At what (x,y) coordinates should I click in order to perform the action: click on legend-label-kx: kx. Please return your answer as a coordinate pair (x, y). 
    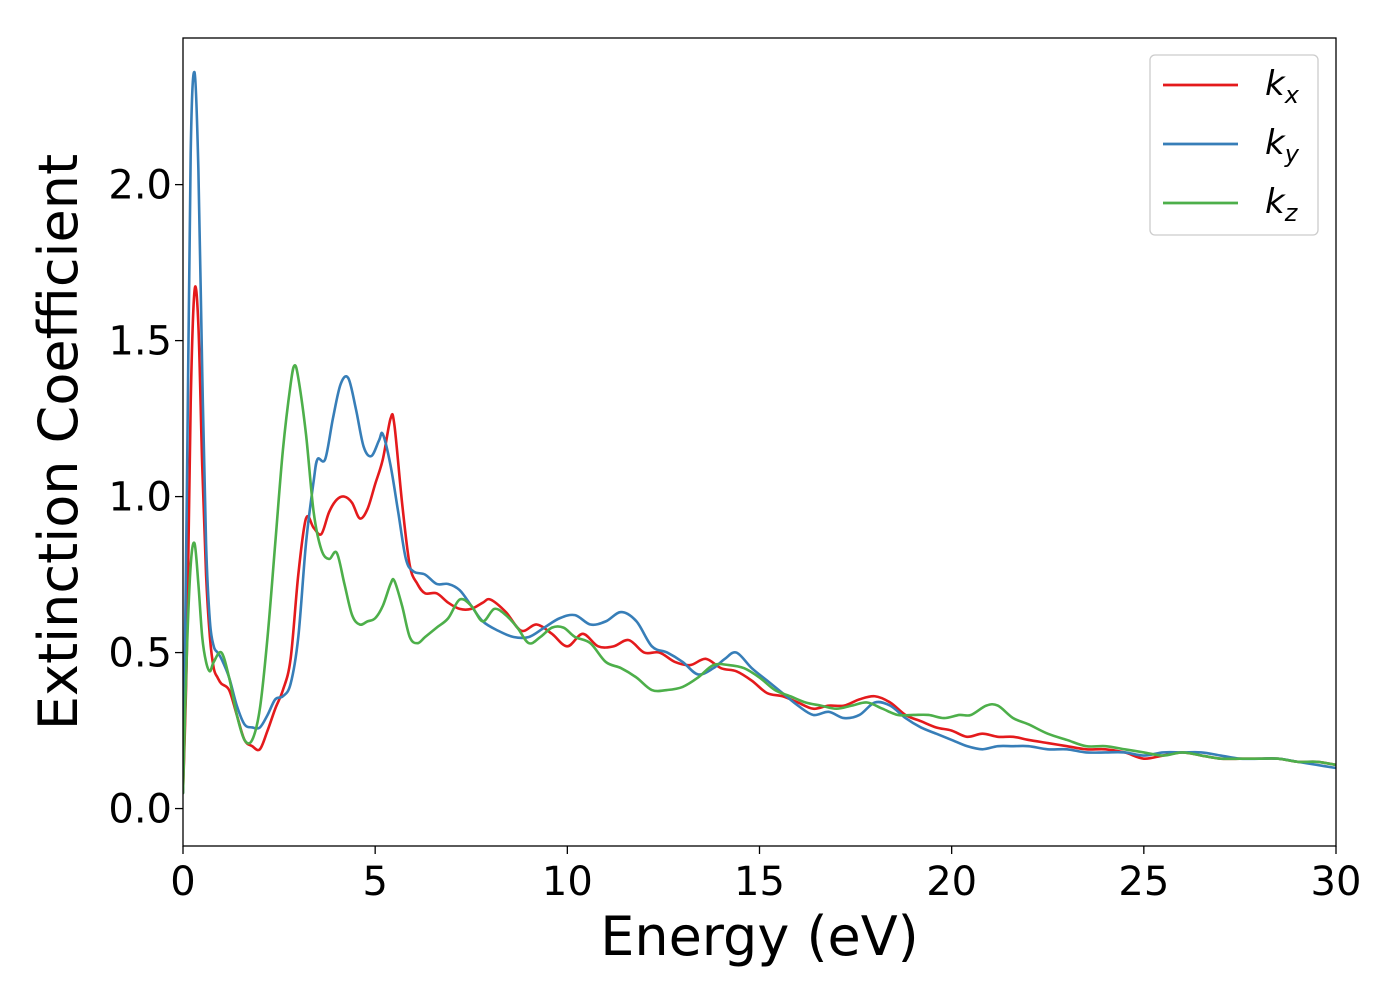
    Looking at the image, I should click on (1282, 86).